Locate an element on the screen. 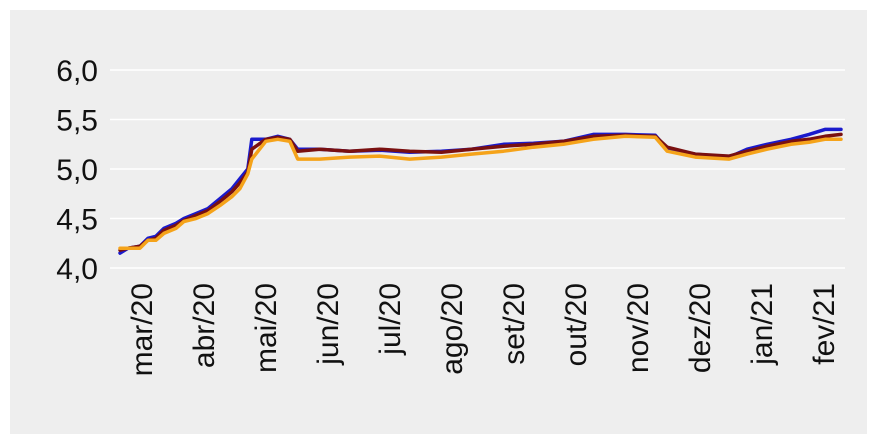 The width and height of the screenshot is (877, 444). y-axis-tick-labels: 4,0 4,5 5,0 5,5 6,0 is located at coordinates (77, 170).